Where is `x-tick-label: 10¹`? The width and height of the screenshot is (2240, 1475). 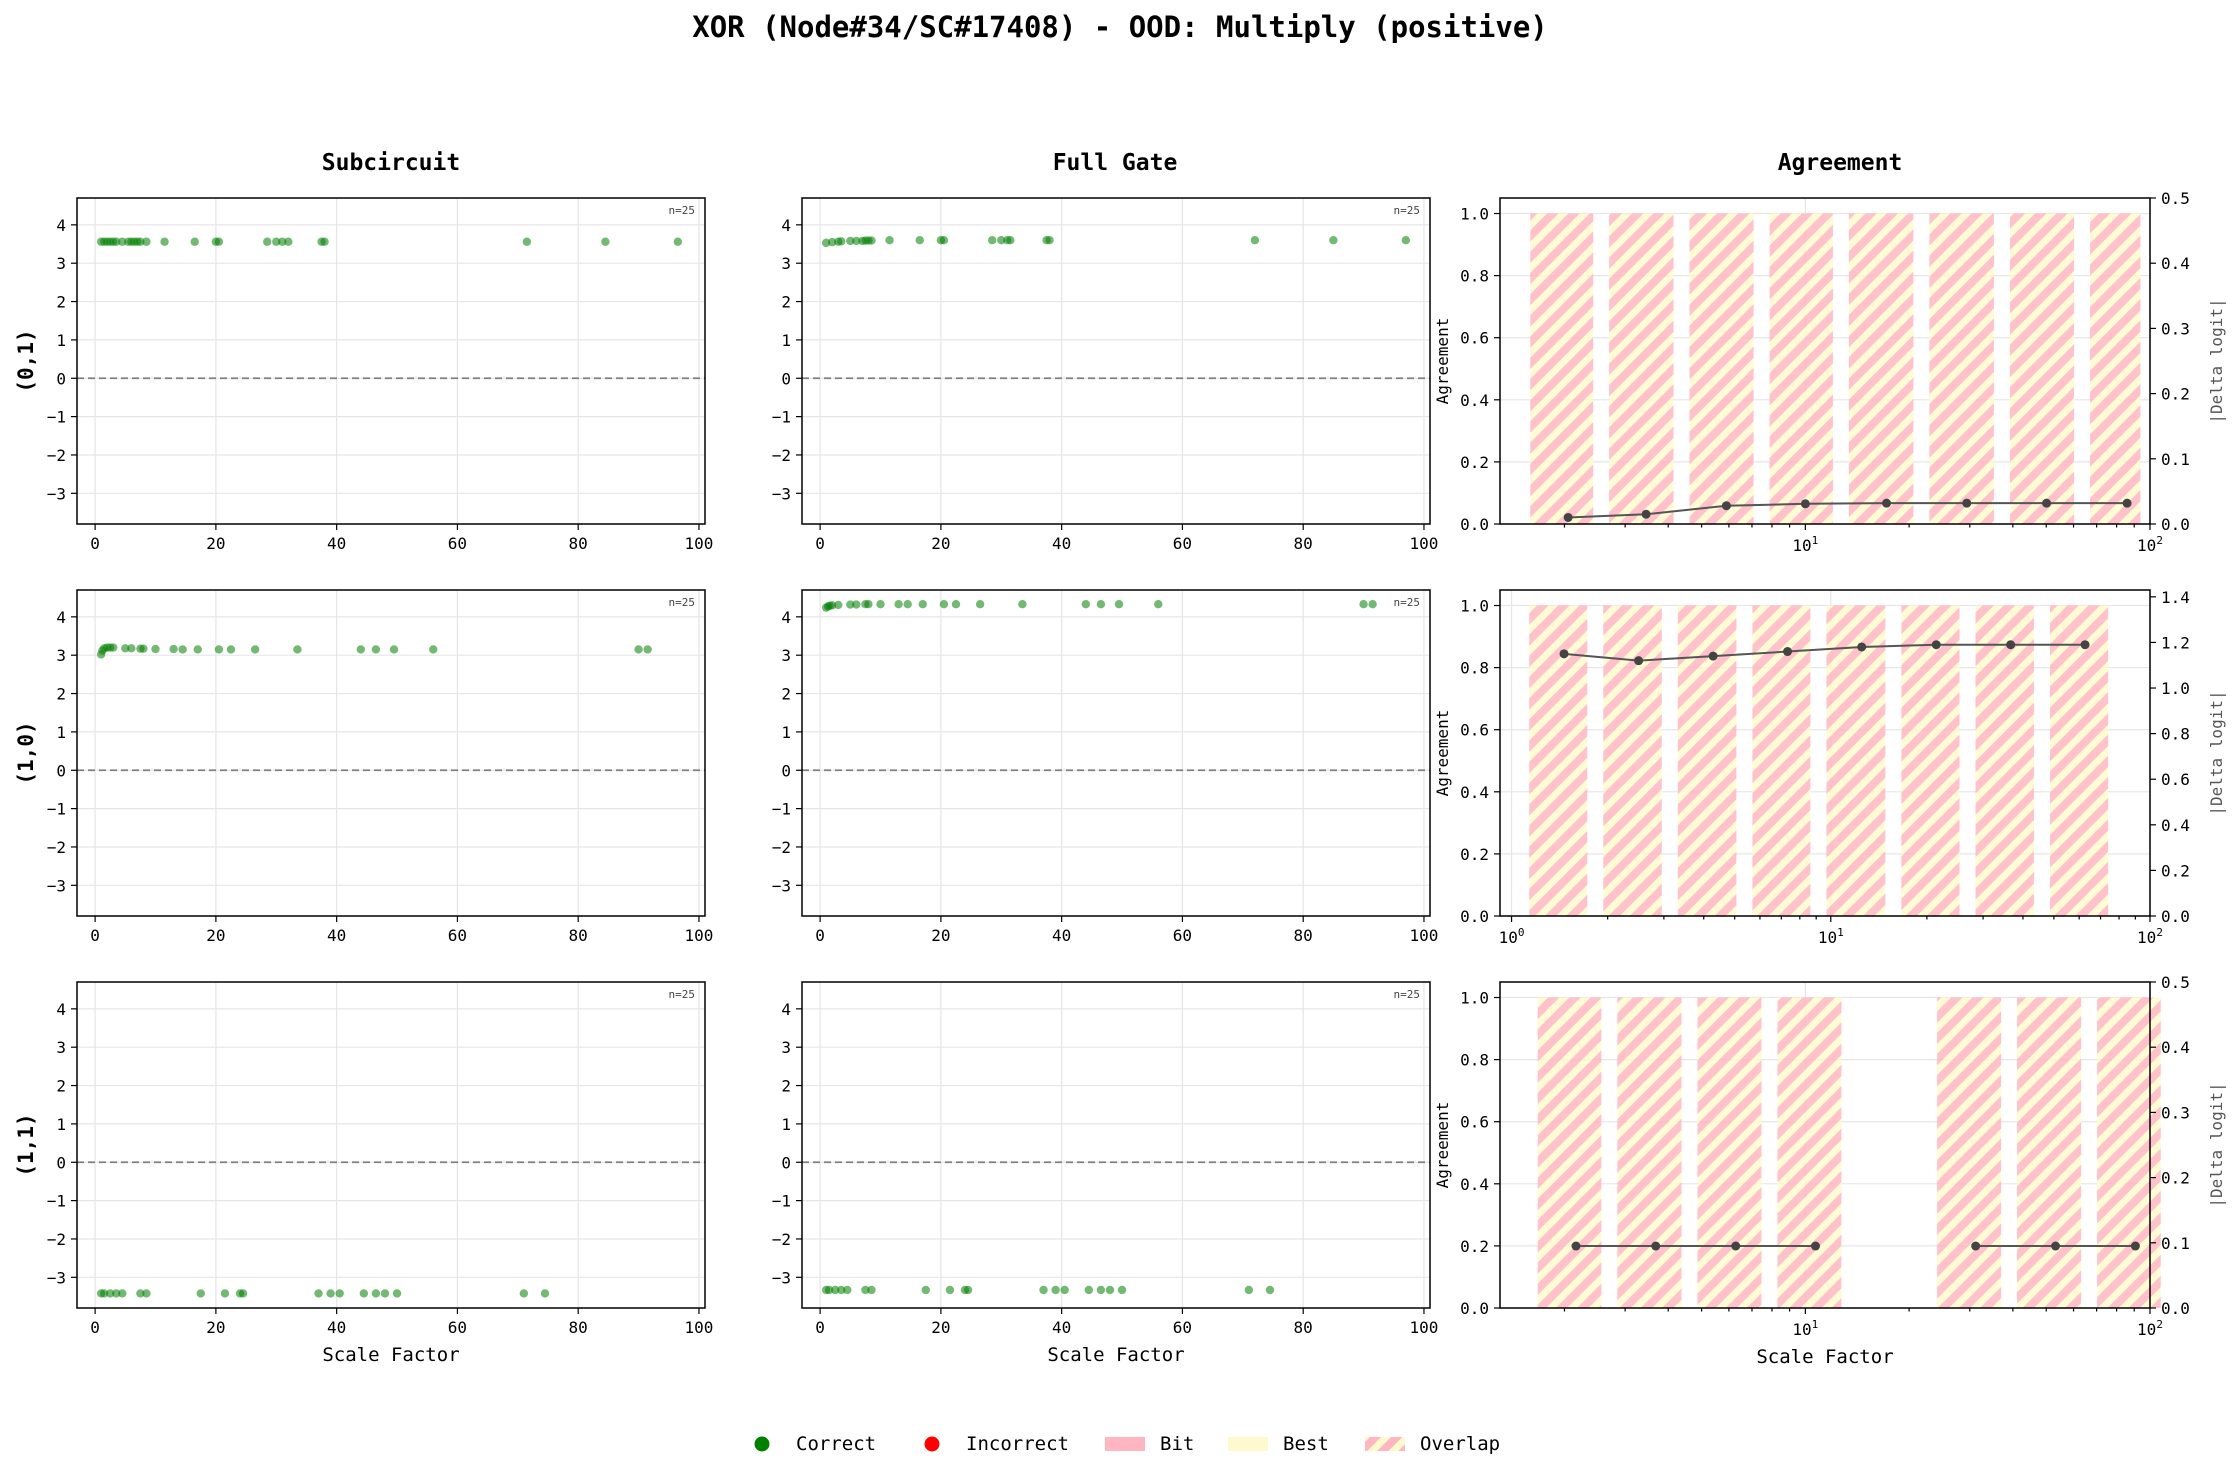 x-tick-label: 10¹ is located at coordinates (1805, 544).